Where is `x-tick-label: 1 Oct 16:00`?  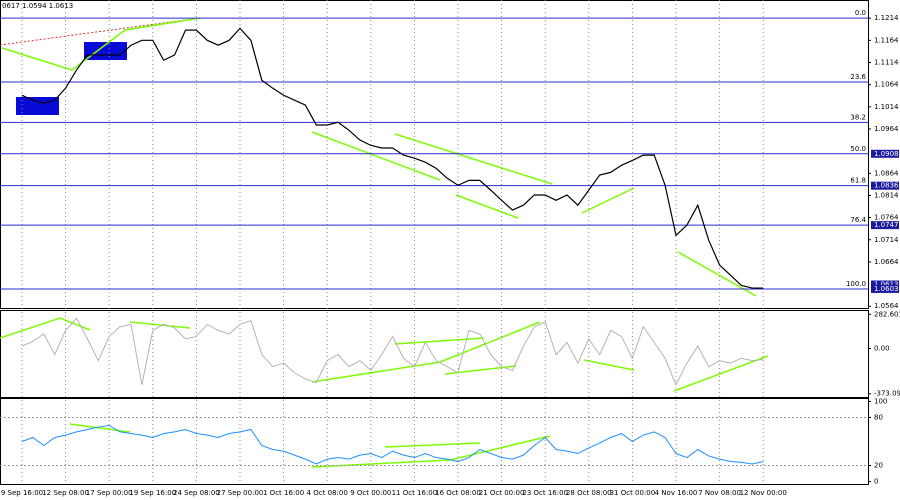
x-tick-label: 1 Oct 16:00 is located at coordinates (283, 493).